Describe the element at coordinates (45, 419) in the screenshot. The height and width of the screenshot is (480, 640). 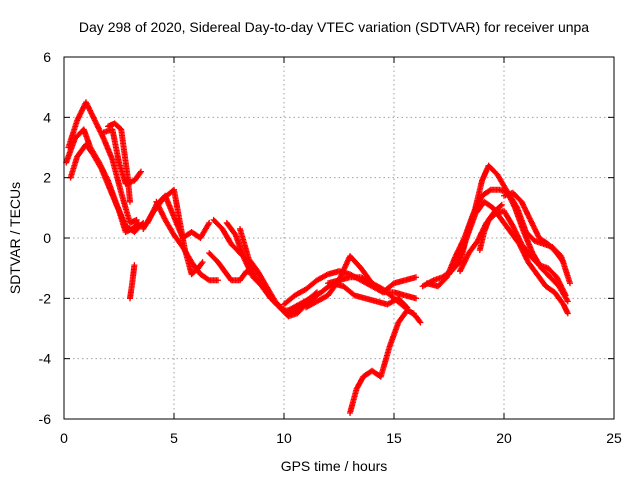
I see `y-tick-label: -6` at that location.